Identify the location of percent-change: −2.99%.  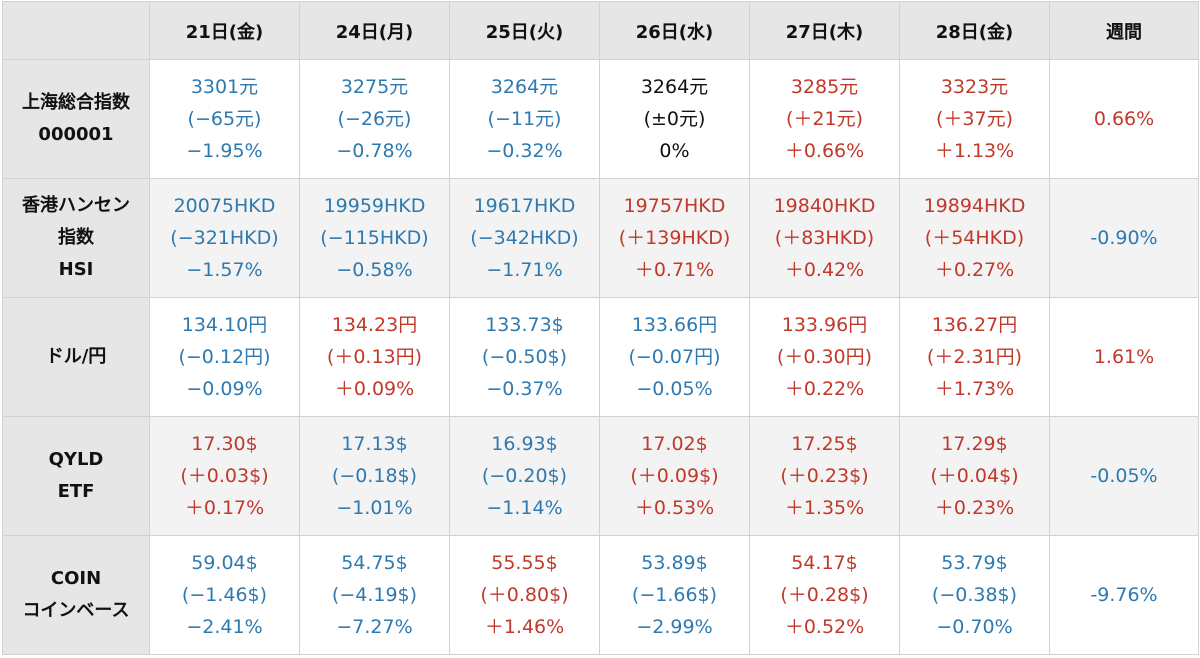
(674, 627).